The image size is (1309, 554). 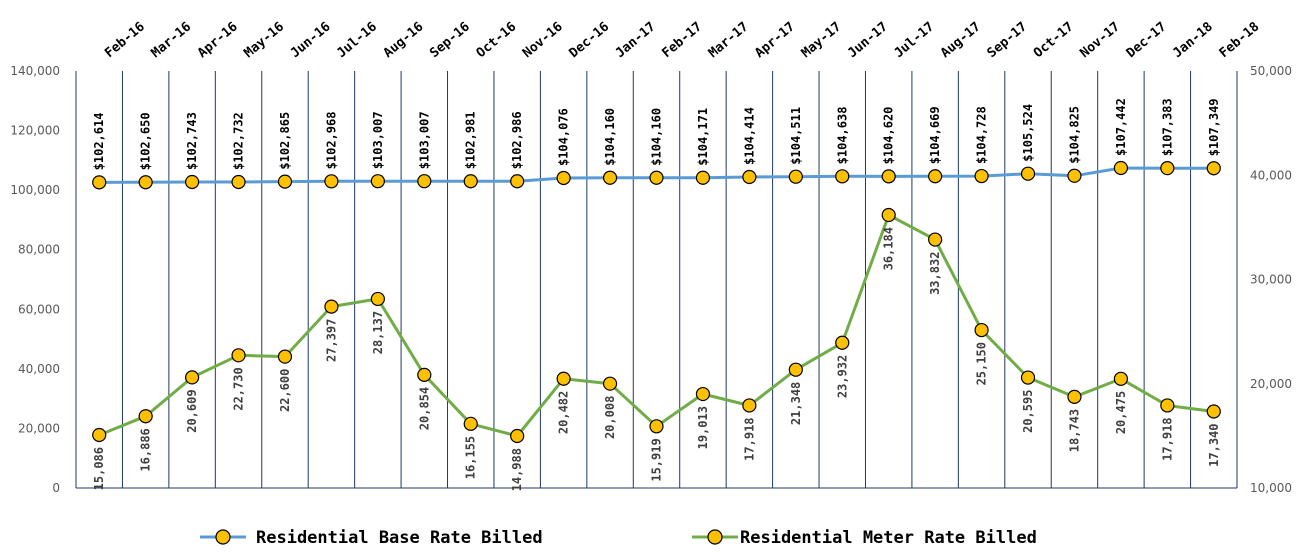 I want to click on data-label: 22,600, so click(x=285, y=390).